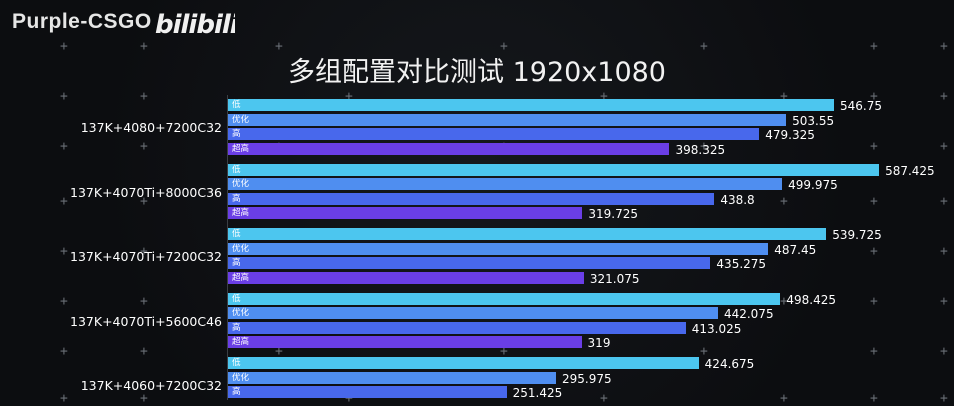 This screenshot has width=954, height=406. Describe the element at coordinates (857, 235) in the screenshot. I see `data-label: 539.725` at that location.